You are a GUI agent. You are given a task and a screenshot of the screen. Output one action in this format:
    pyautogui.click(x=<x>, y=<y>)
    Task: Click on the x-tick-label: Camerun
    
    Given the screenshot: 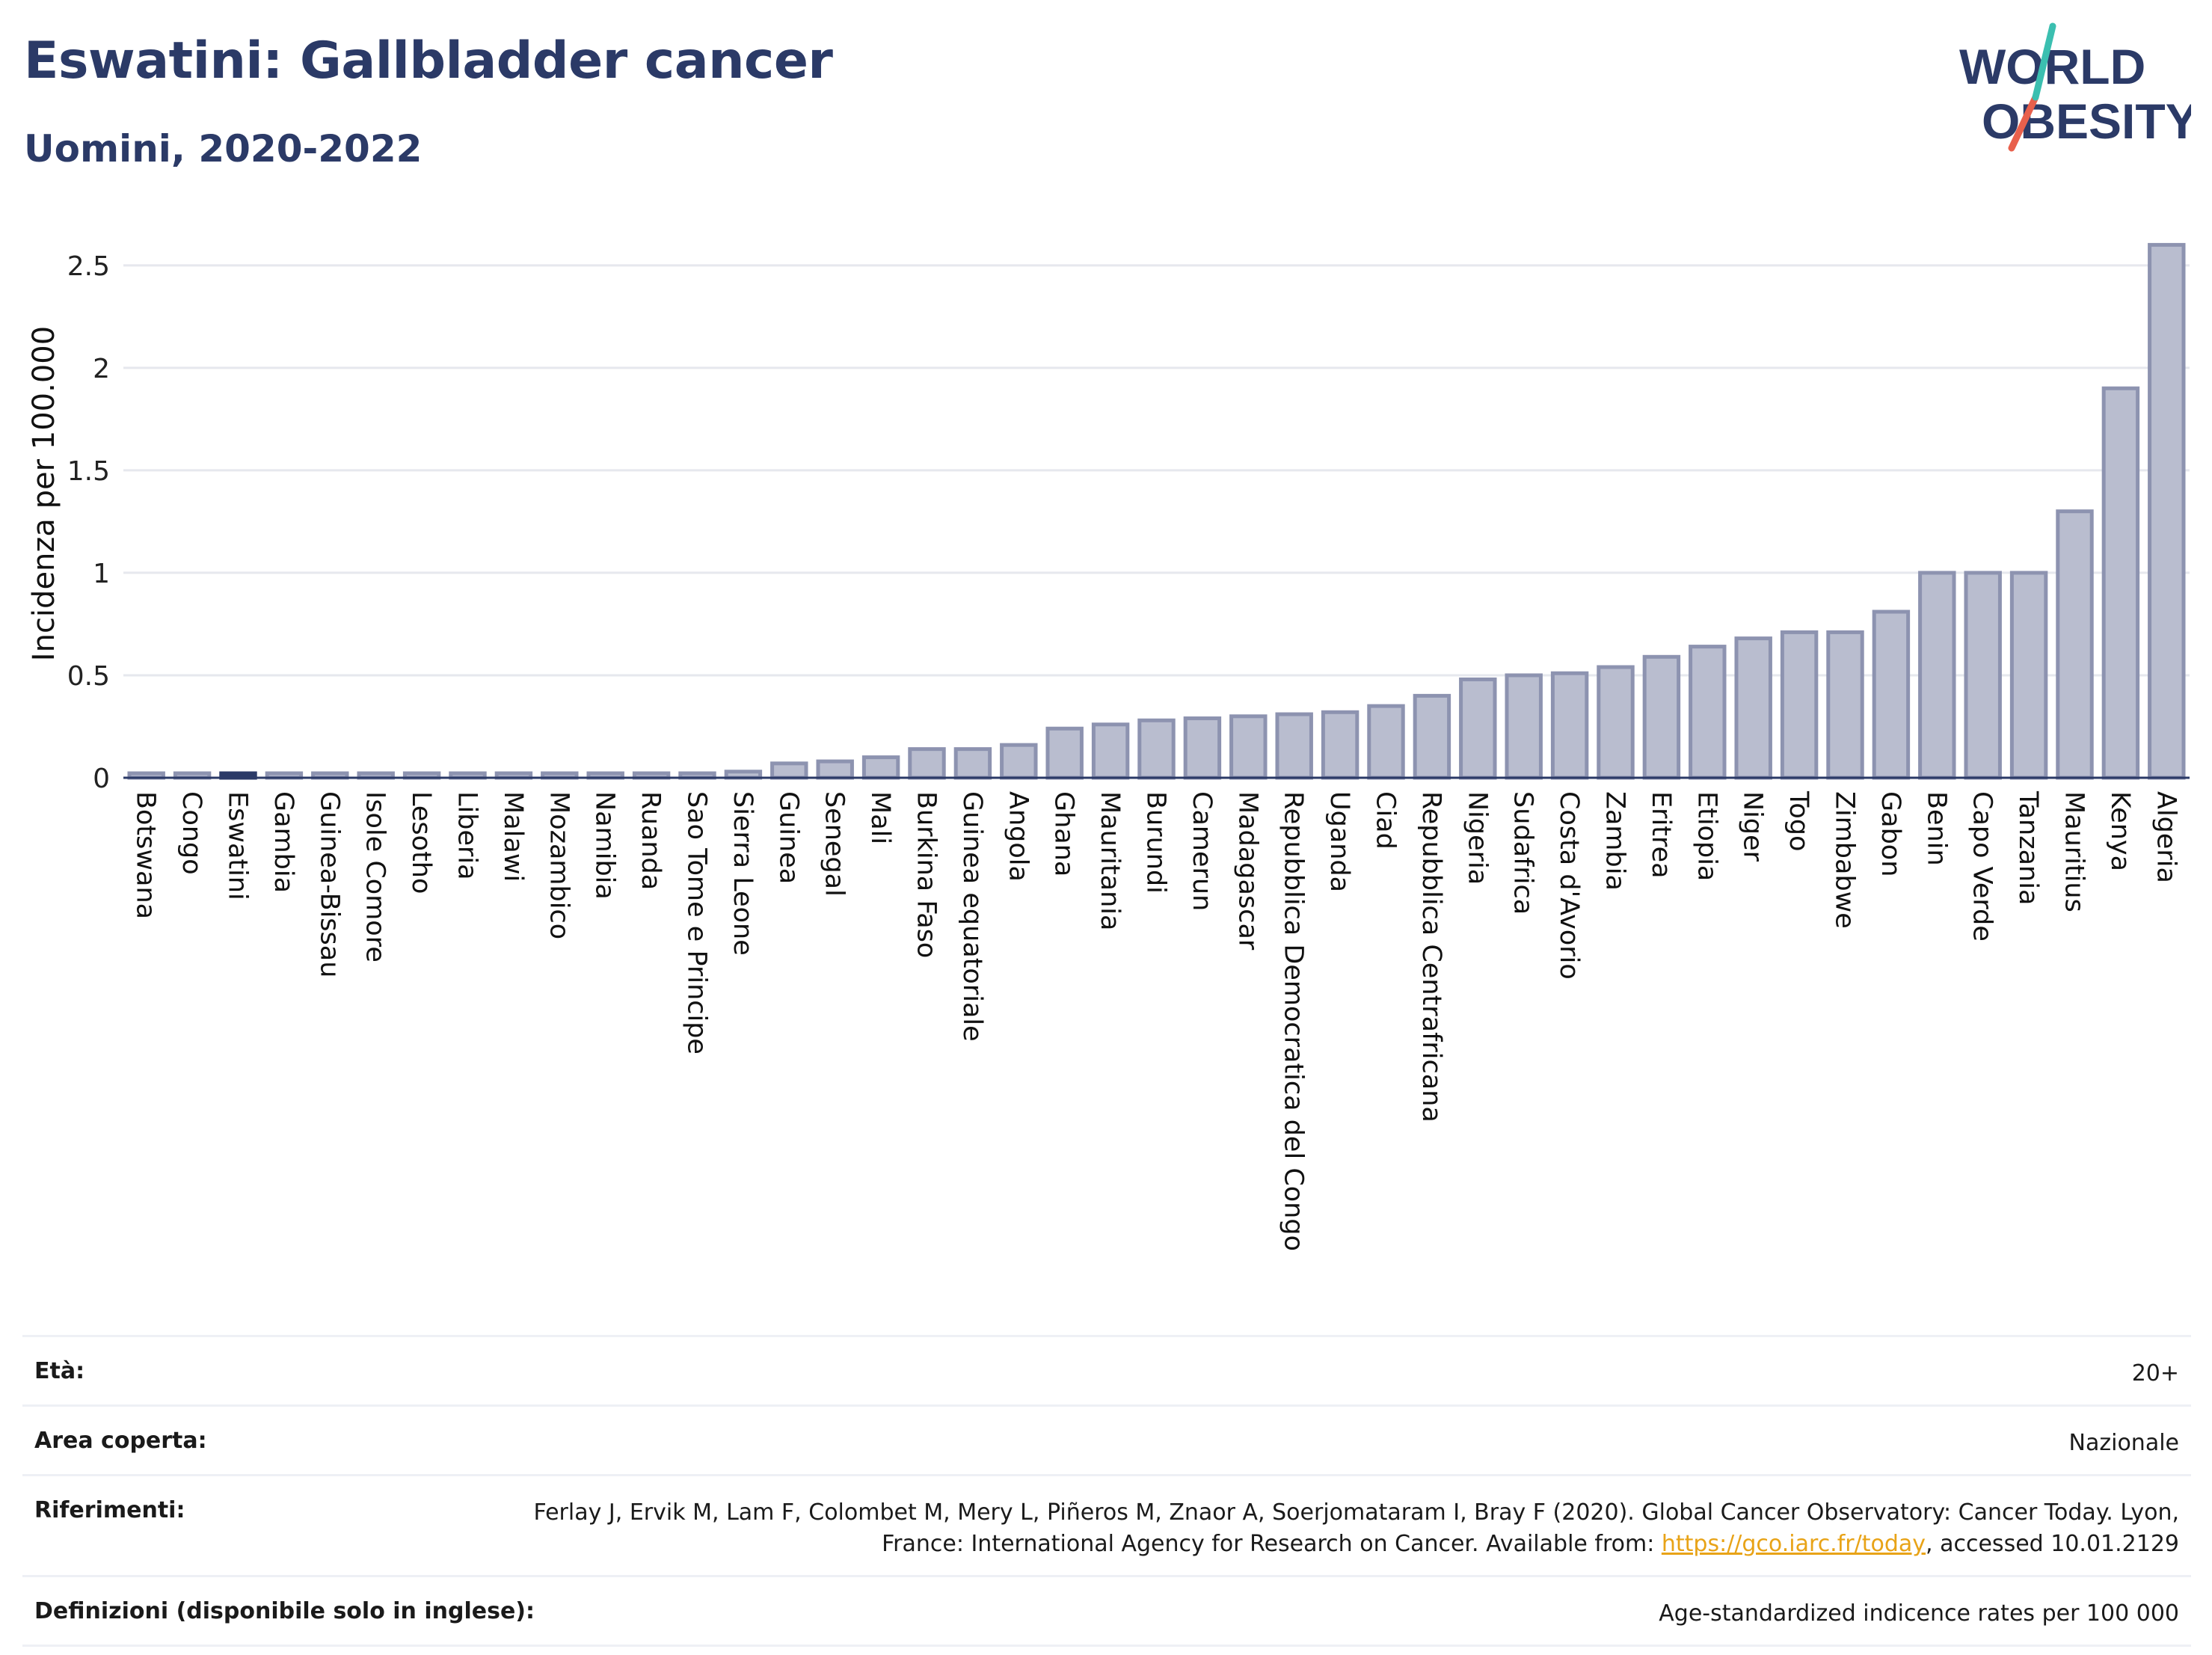 What is the action you would take?
    pyautogui.click(x=1202, y=851)
    